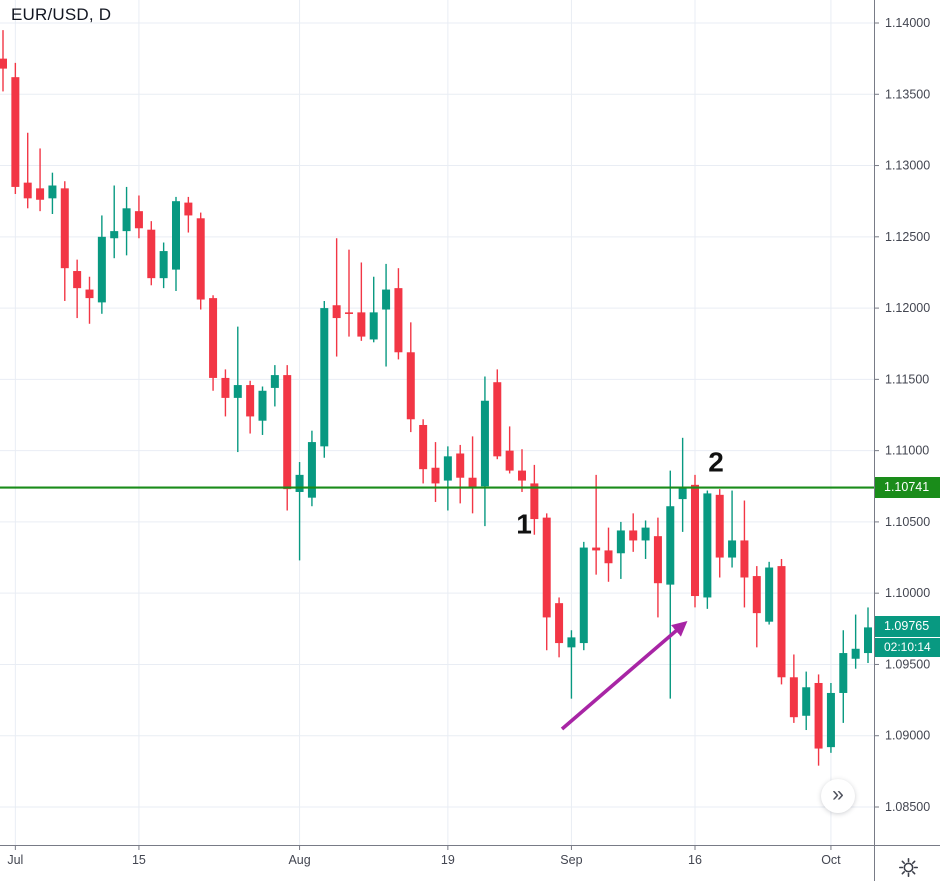  I want to click on price-axis, so click(907, 422).